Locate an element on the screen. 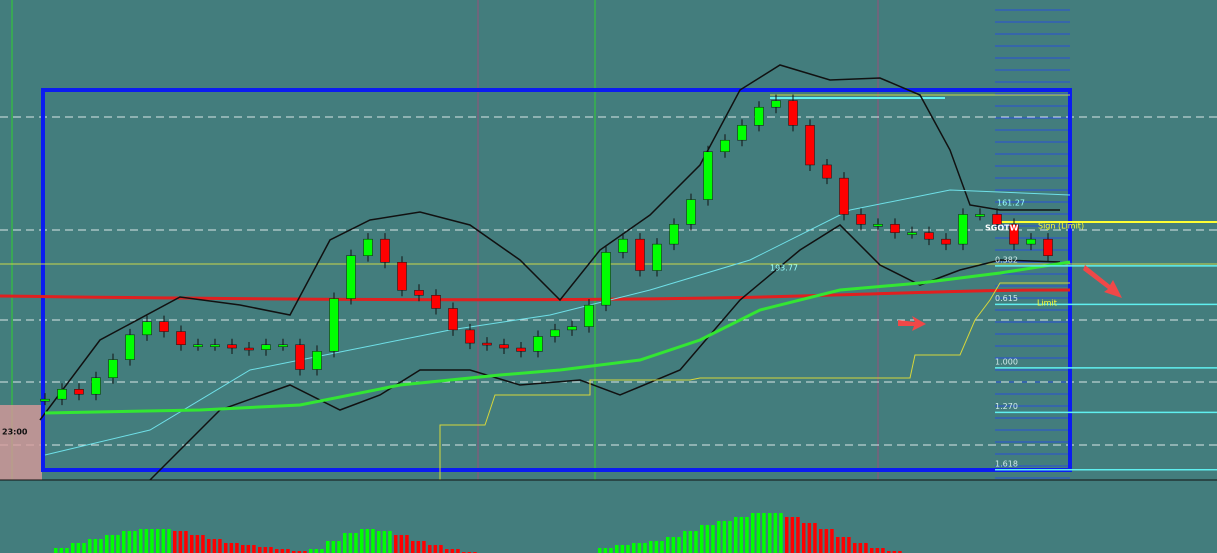 The image size is (1217, 553). symbol-label: SGOTW is located at coordinates (1002, 228).